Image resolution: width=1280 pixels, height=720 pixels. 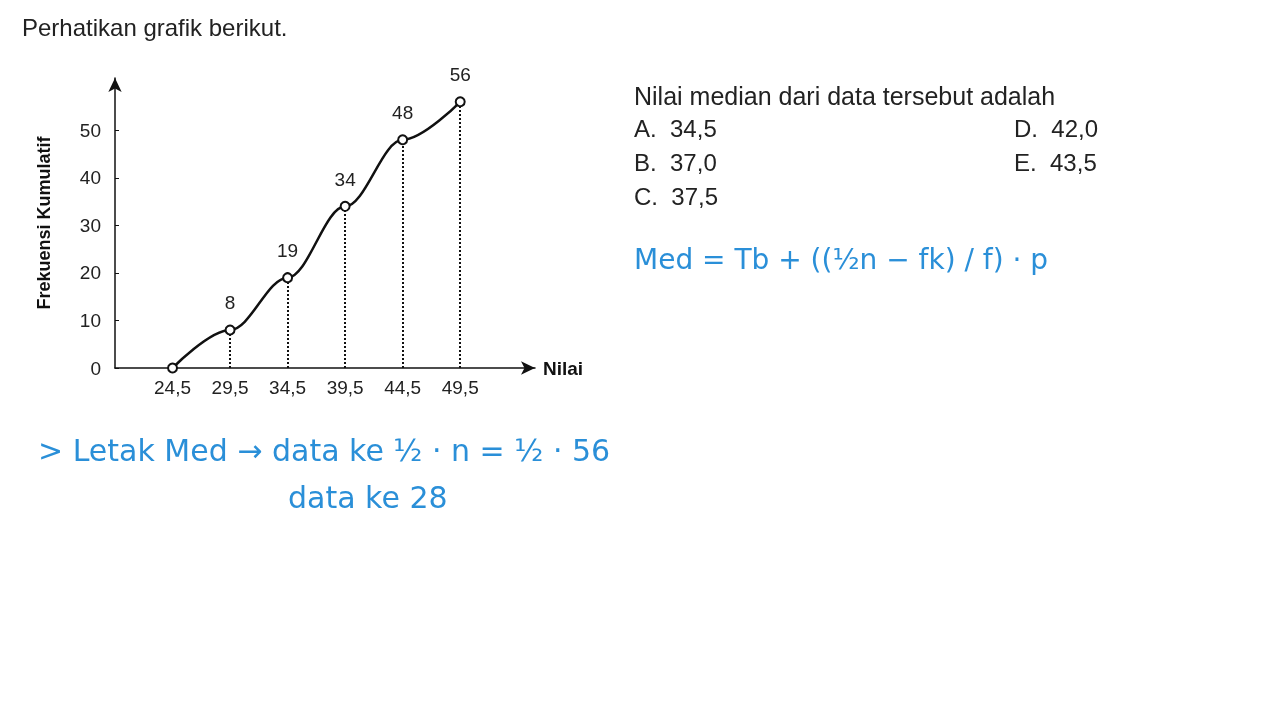 What do you see at coordinates (44, 222) in the screenshot?
I see `y-axis-title: Frekuensi Kumulatif` at bounding box center [44, 222].